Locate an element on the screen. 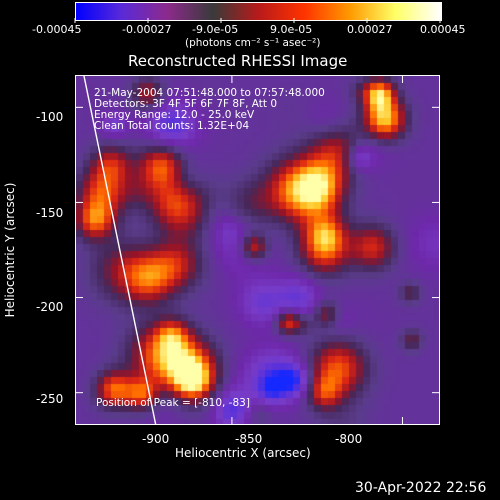 This screenshot has height=500, width=500. y-tick-label: -150 is located at coordinates (50, 213).